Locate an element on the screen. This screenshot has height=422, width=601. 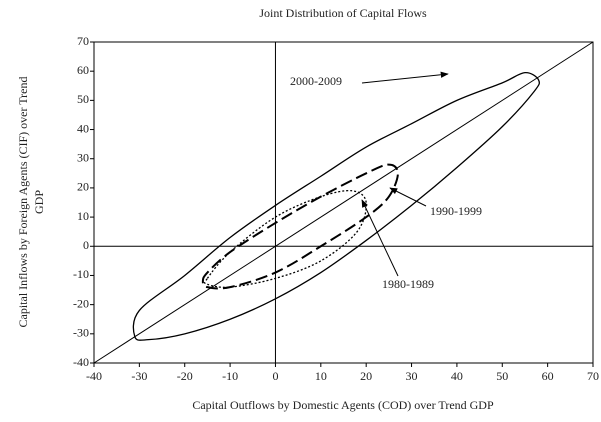
y-tick-label: 70 is located at coordinates (83, 41).